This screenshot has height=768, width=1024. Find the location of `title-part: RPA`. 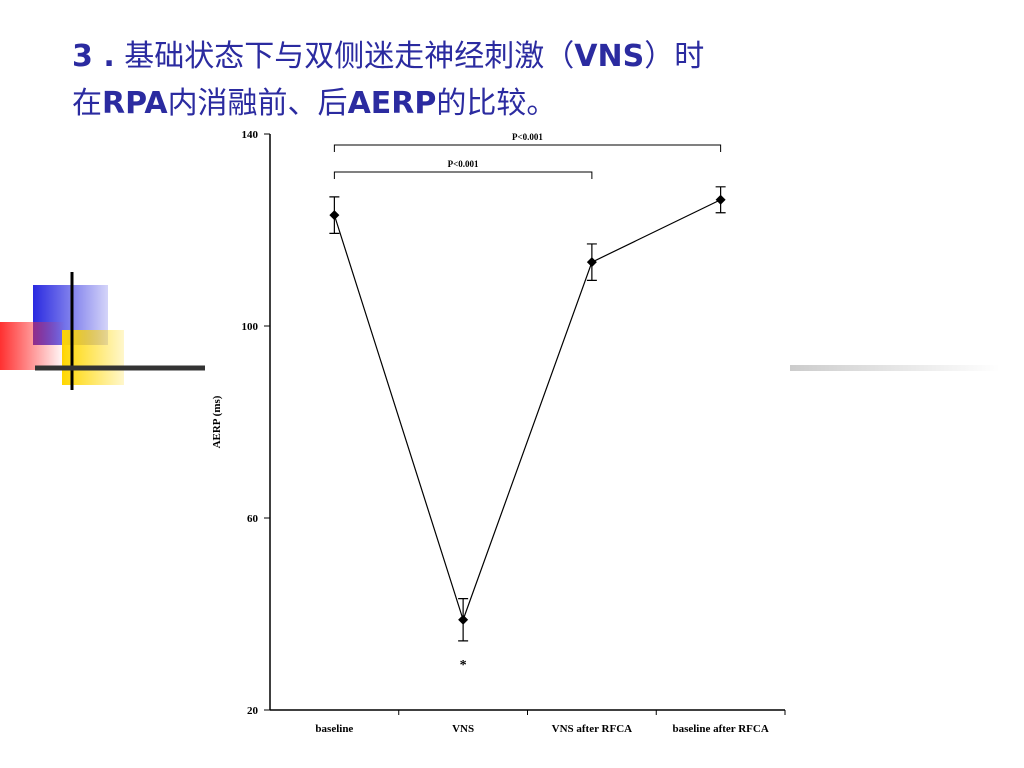

title-part: RPA is located at coordinates (135, 103).